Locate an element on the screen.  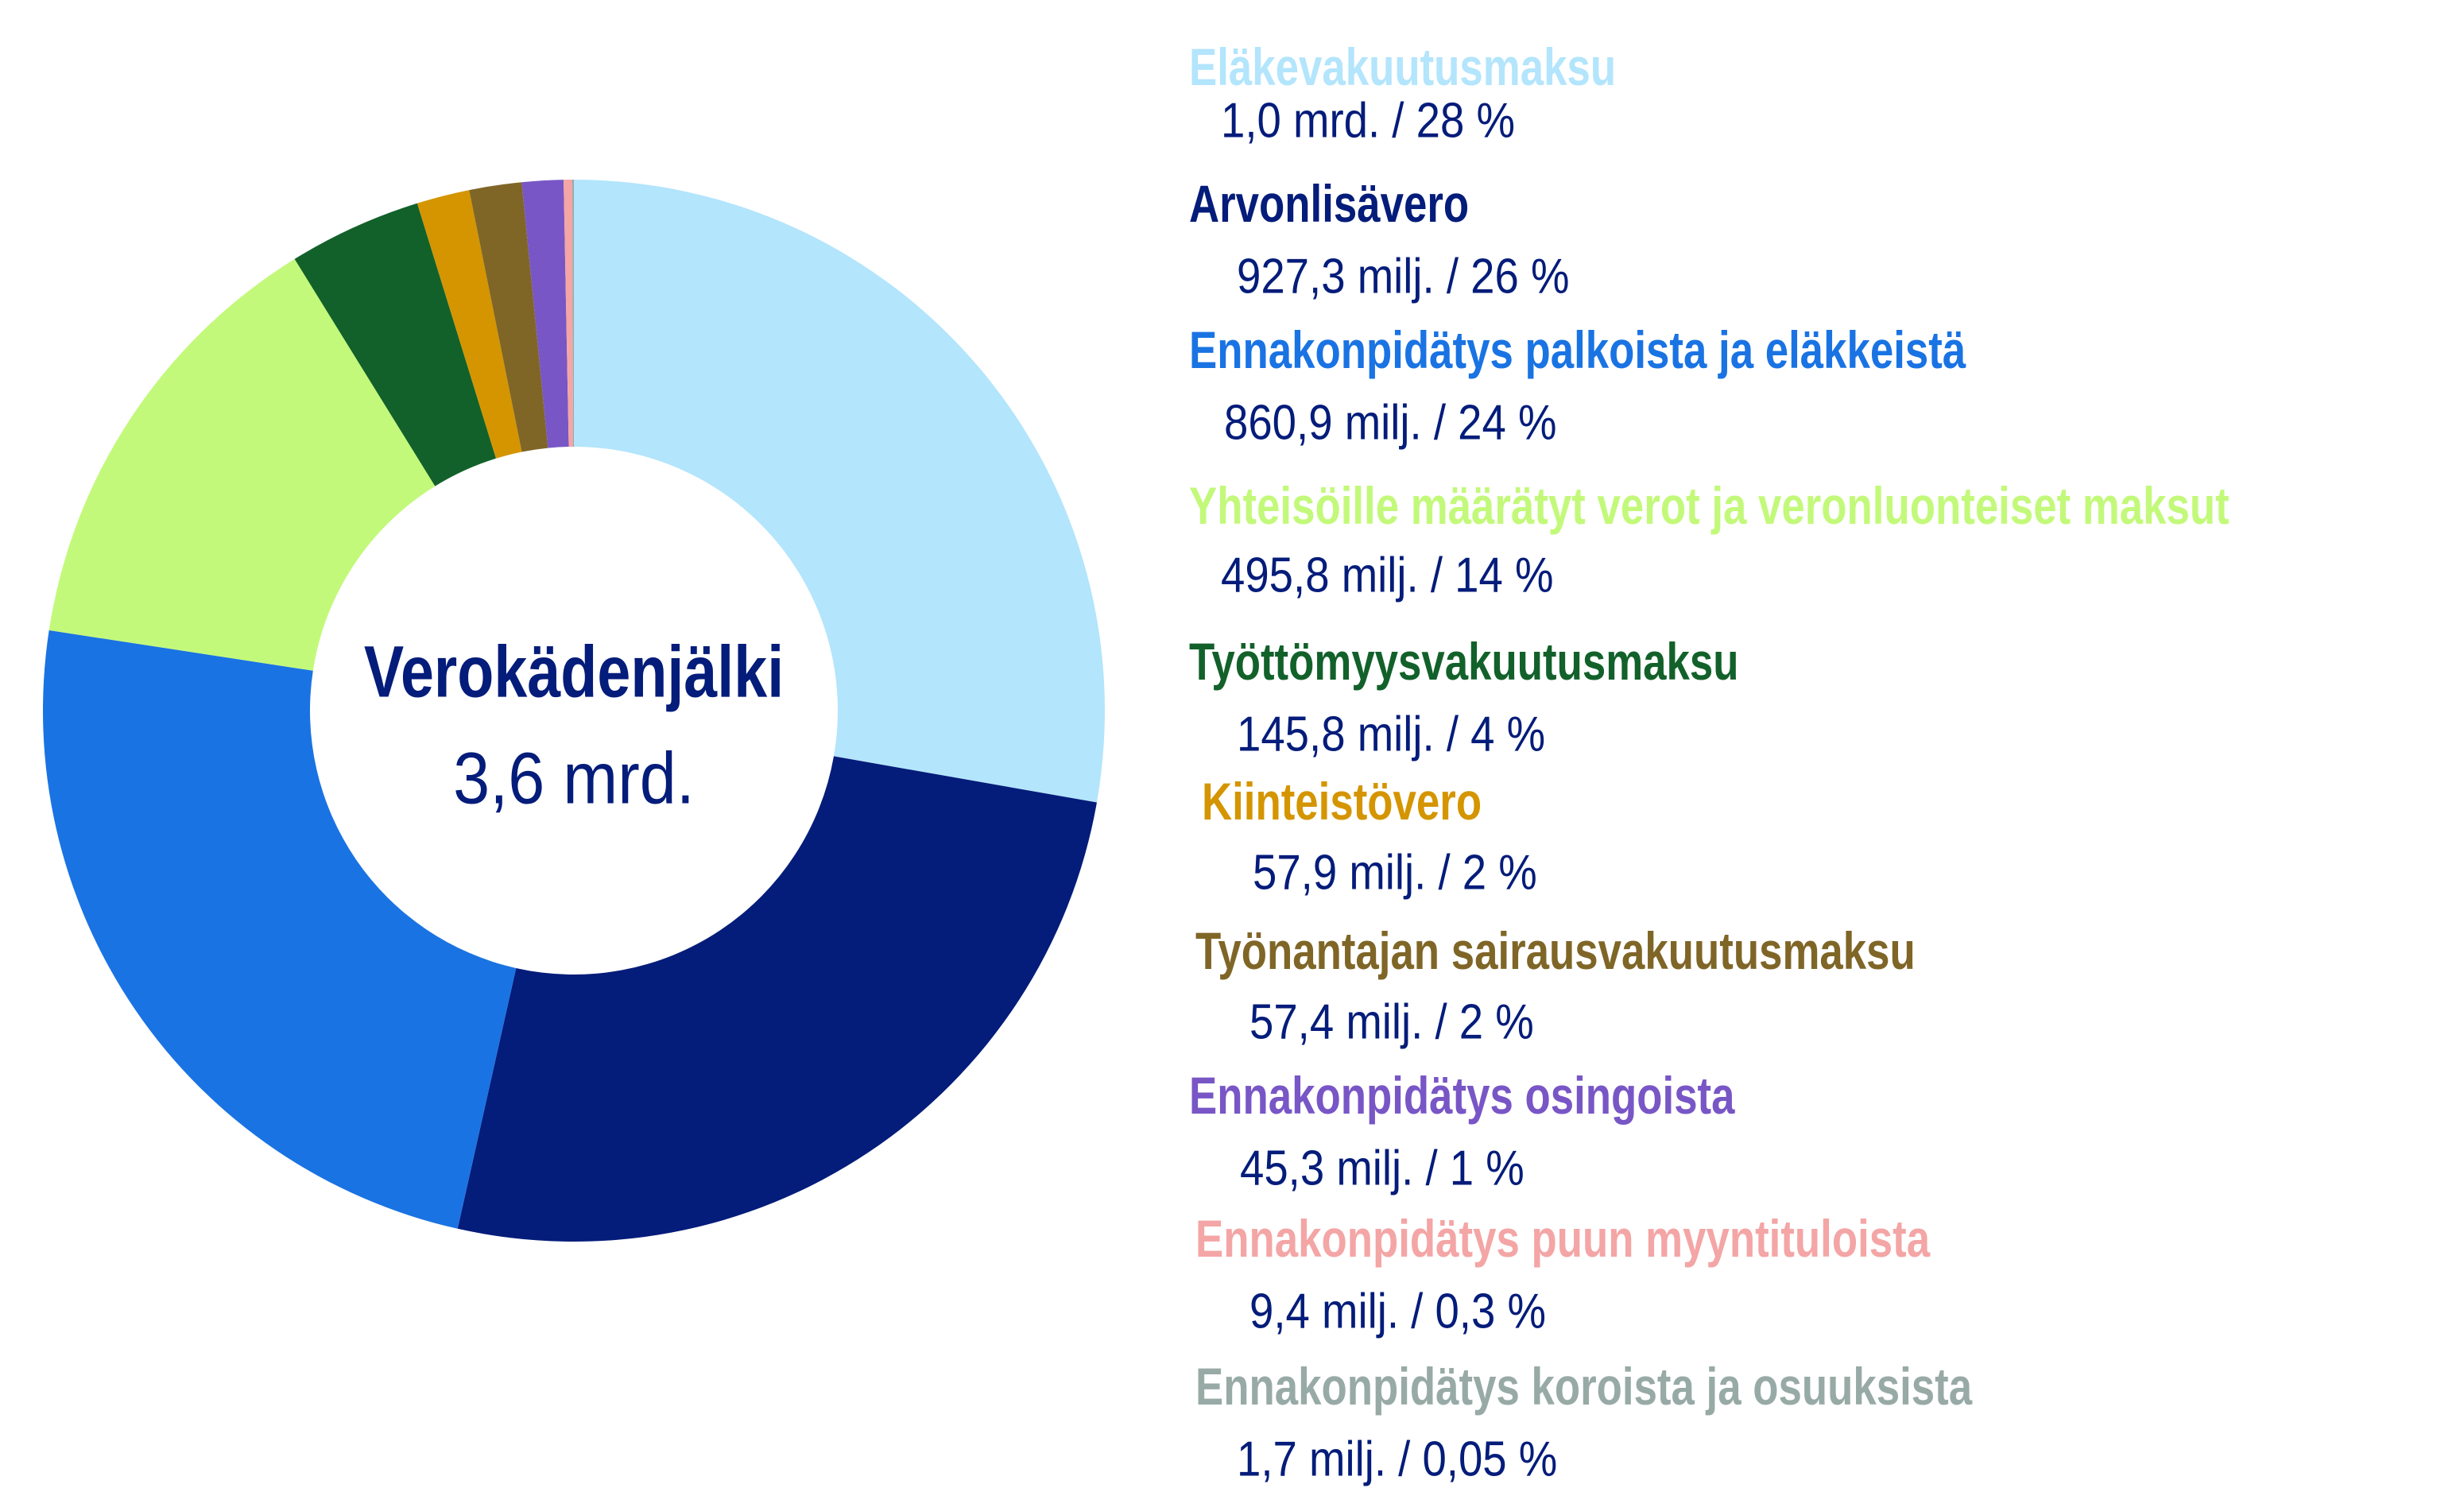
center-value: 3,6 mrd. is located at coordinates (574, 779).